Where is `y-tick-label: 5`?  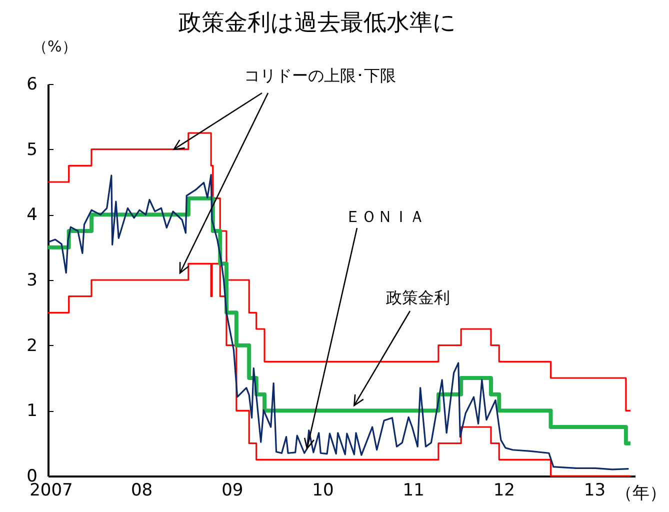
y-tick-label: 5 is located at coordinates (32, 150).